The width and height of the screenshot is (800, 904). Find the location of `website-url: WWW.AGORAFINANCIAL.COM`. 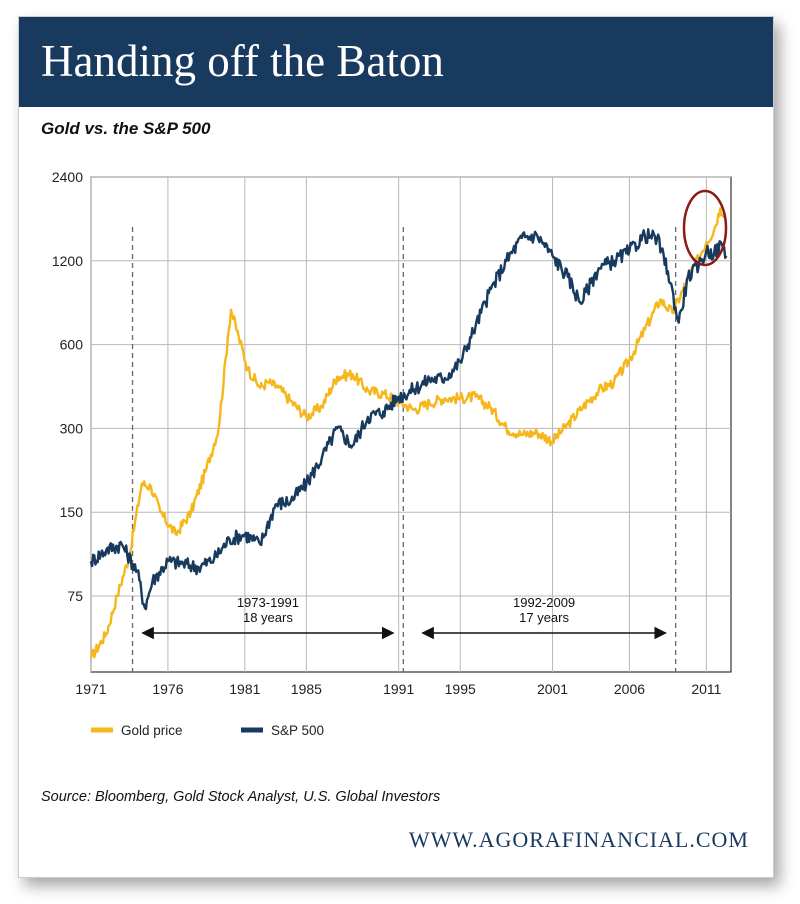

website-url: WWW.AGORAFINANCIAL.COM is located at coordinates (578, 839).